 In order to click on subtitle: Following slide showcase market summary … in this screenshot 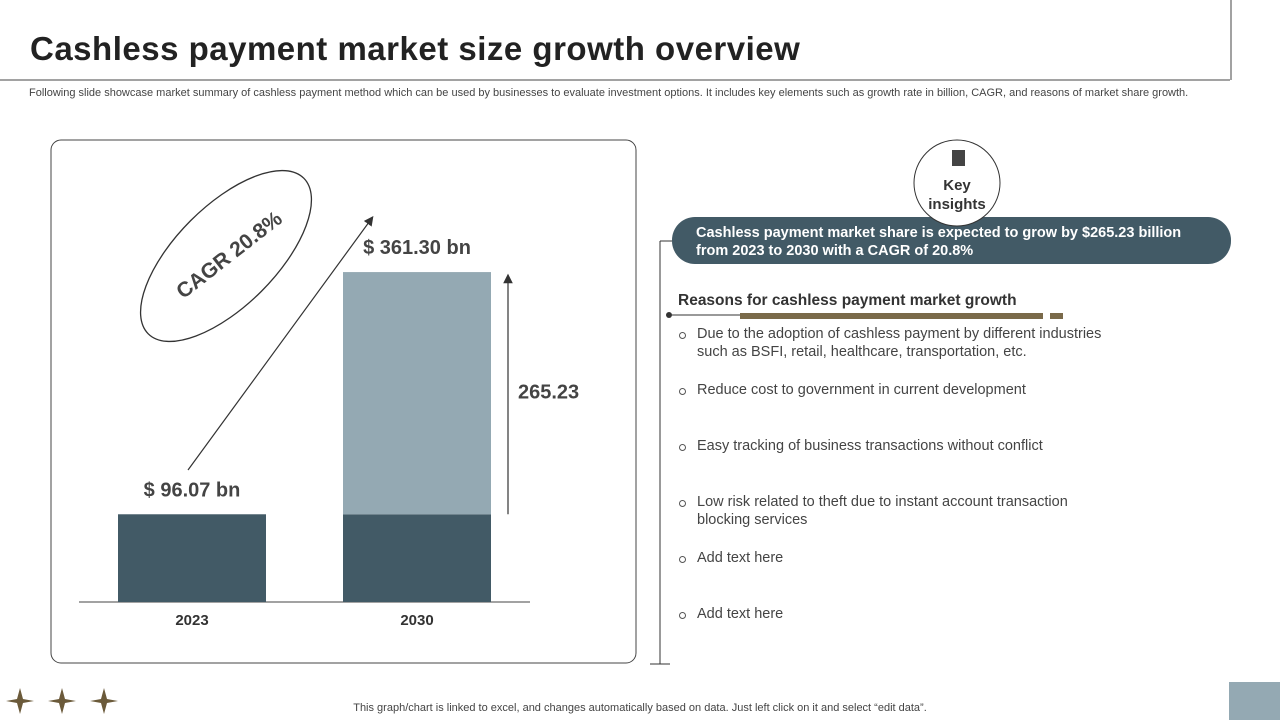, I will do `click(609, 93)`.